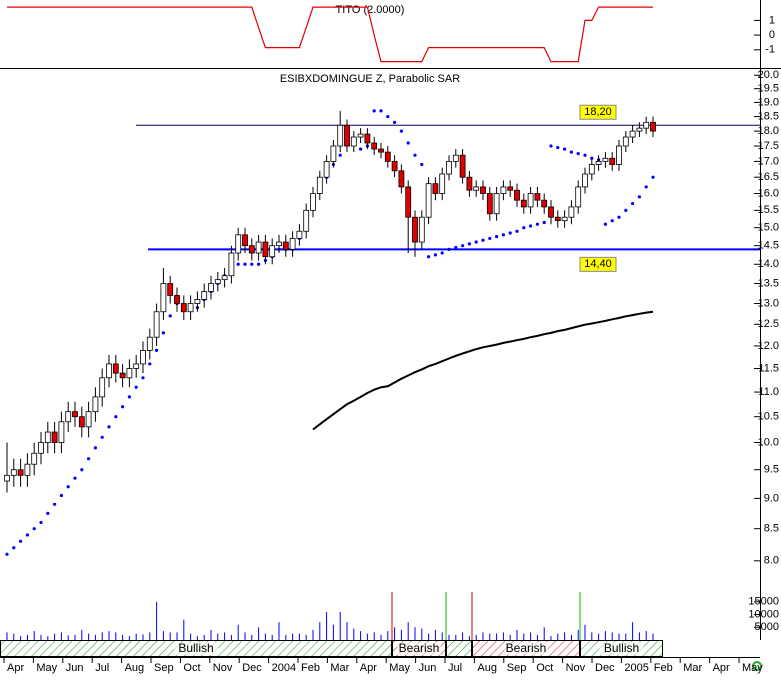 The image size is (781, 680). What do you see at coordinates (75, 668) in the screenshot?
I see `x-tick-label: Jun` at bounding box center [75, 668].